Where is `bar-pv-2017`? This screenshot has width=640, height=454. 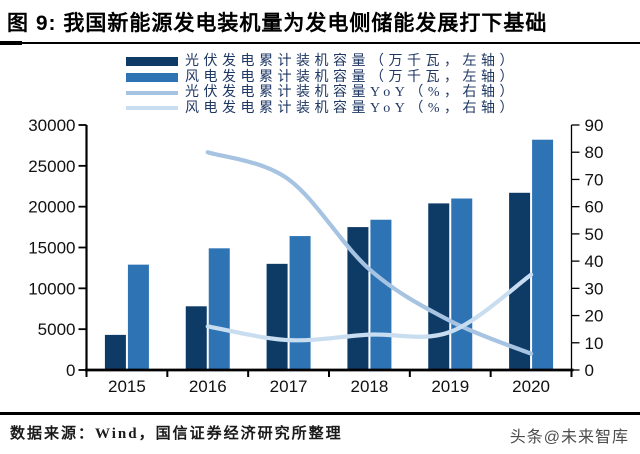 bar-pv-2017 is located at coordinates (277, 316).